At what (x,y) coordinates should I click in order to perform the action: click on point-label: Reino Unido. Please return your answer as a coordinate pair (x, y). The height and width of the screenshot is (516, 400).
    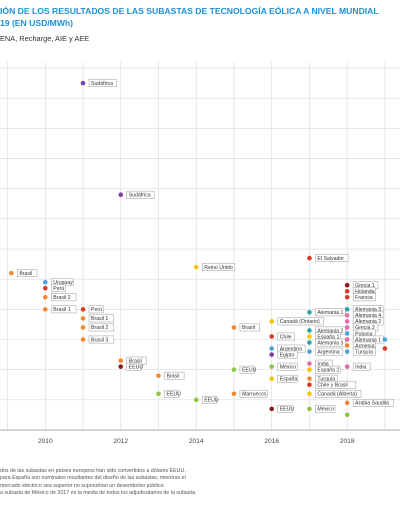
    Looking at the image, I should click on (218, 268).